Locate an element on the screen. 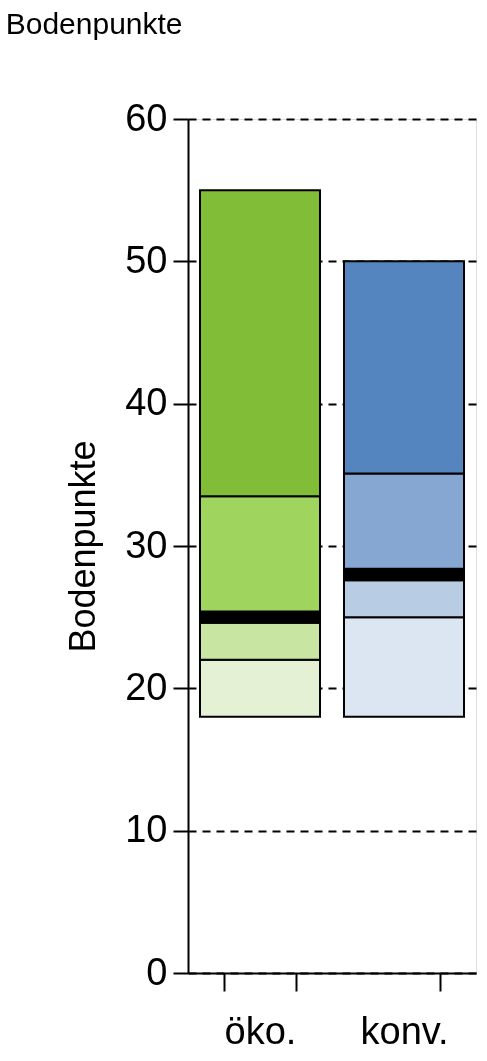  y-tick-label: 10 is located at coordinates (146, 829).